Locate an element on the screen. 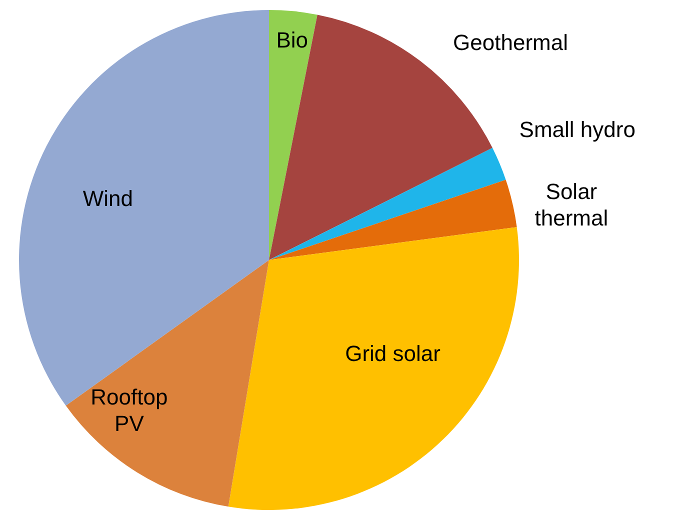 The height and width of the screenshot is (511, 692). slice-label: Small hydro is located at coordinates (577, 129).